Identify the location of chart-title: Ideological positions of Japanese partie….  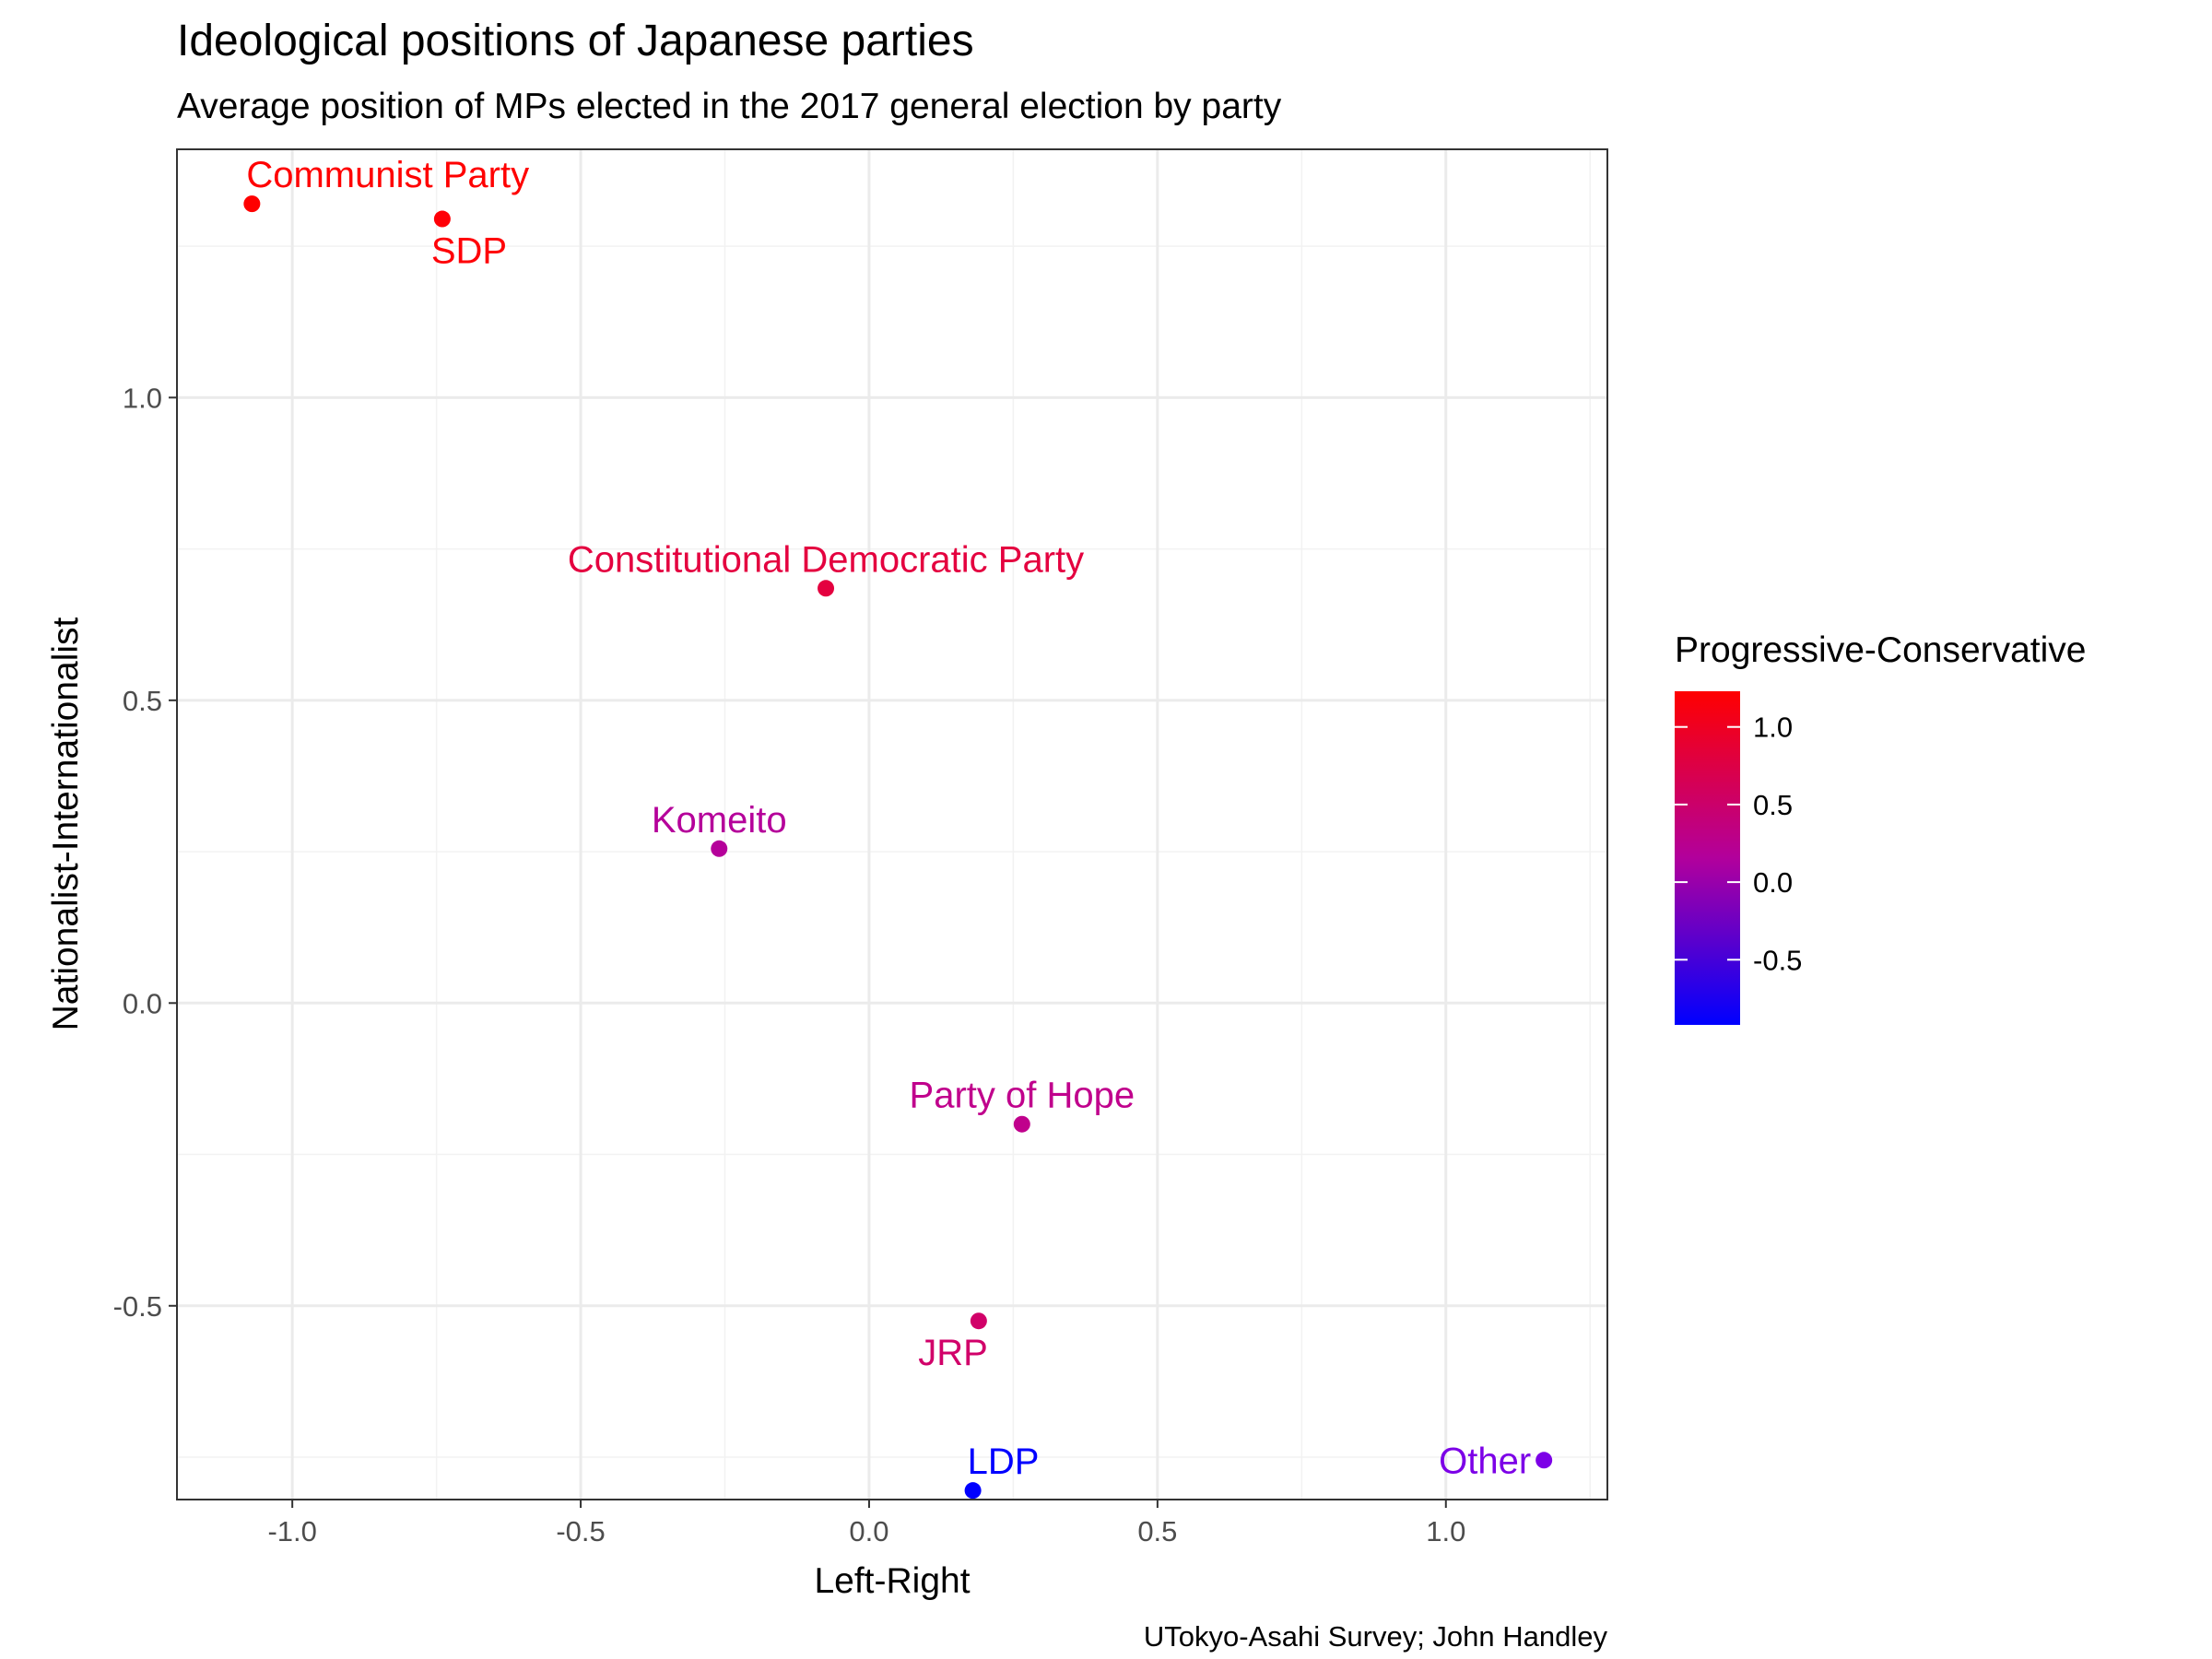
(575, 41).